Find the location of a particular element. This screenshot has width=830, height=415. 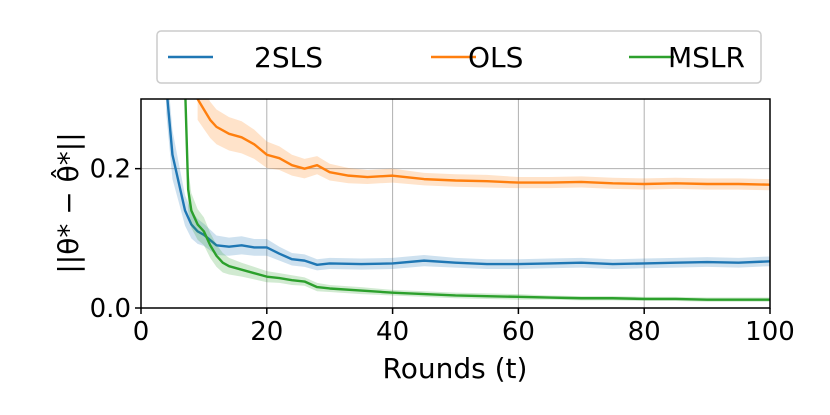

x-tick-label: 0 is located at coordinates (141, 332).